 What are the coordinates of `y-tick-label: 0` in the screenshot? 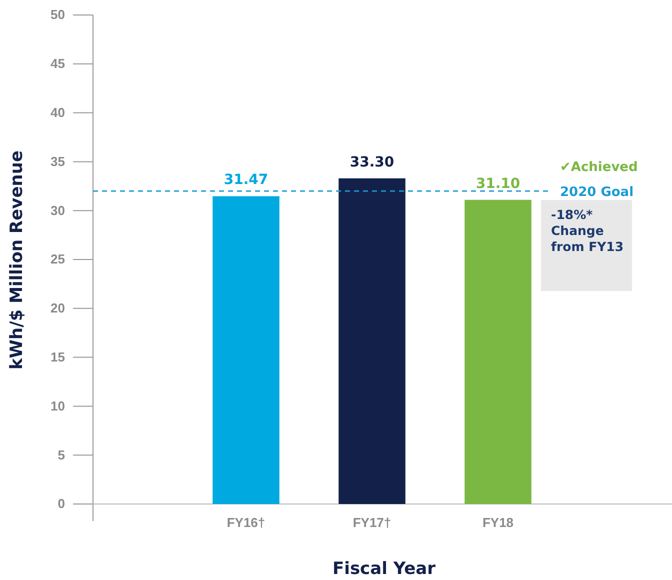 It's located at (61, 504).